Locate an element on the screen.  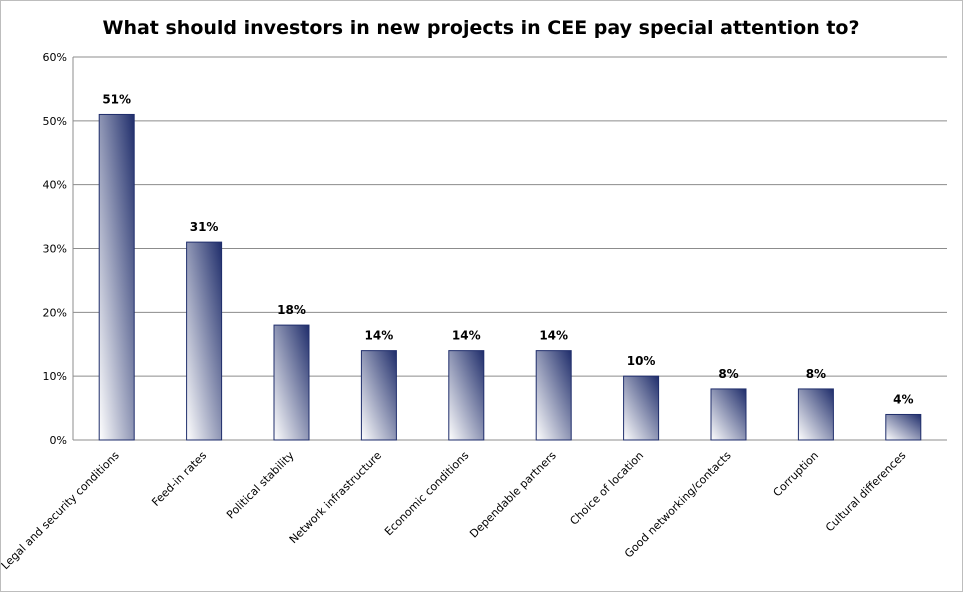
y-tick-label: 0% is located at coordinates (58, 440).